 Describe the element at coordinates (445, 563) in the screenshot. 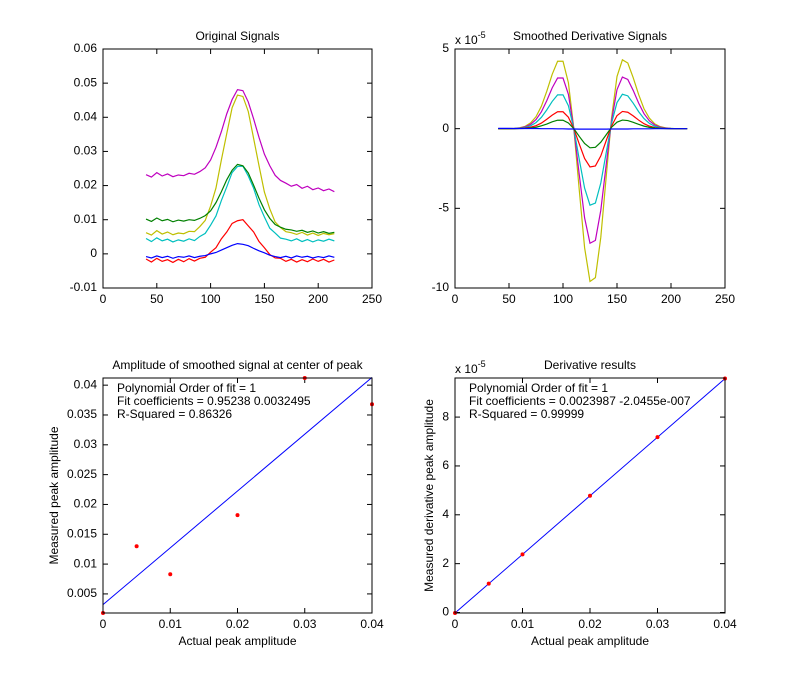

I see `y-tick-label: 2` at that location.